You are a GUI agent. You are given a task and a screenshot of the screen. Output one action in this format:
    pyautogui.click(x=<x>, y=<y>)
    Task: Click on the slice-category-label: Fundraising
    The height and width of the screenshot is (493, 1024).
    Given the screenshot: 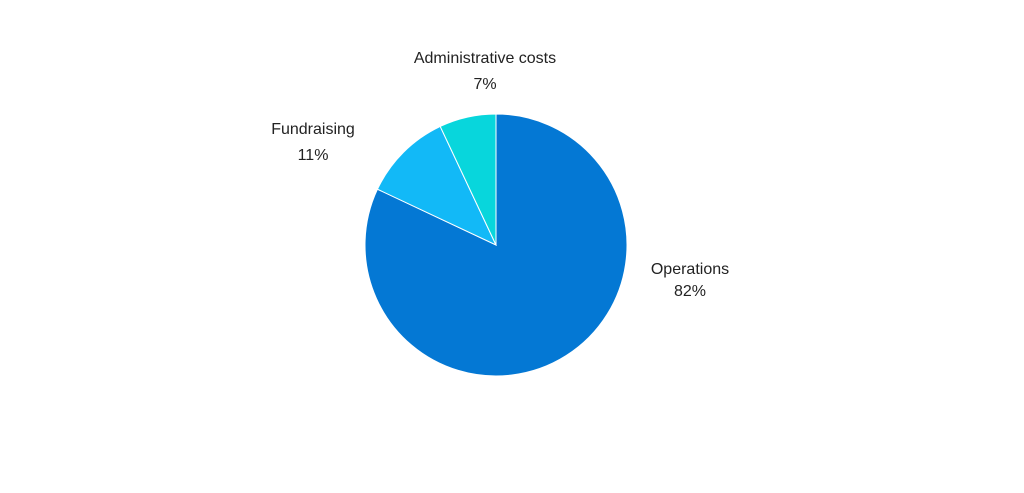 What is the action you would take?
    pyautogui.click(x=313, y=129)
    